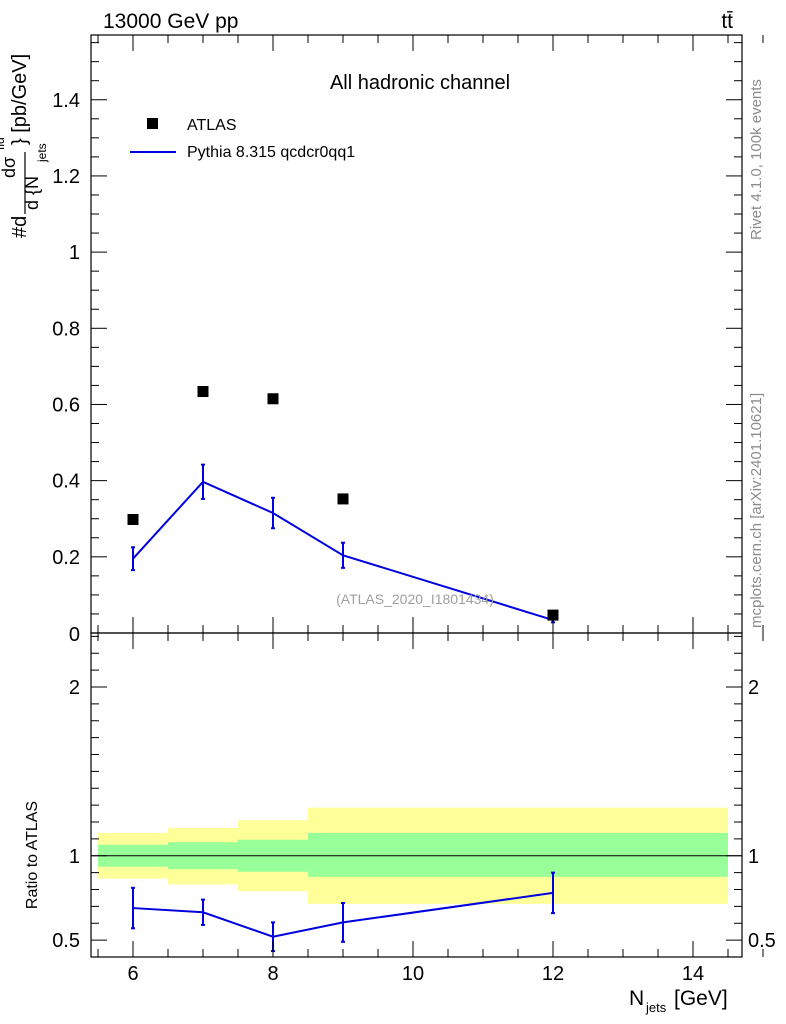 Image resolution: width=786 pixels, height=1024 pixels. I want to click on y-tick-label: 1, so click(74, 253).